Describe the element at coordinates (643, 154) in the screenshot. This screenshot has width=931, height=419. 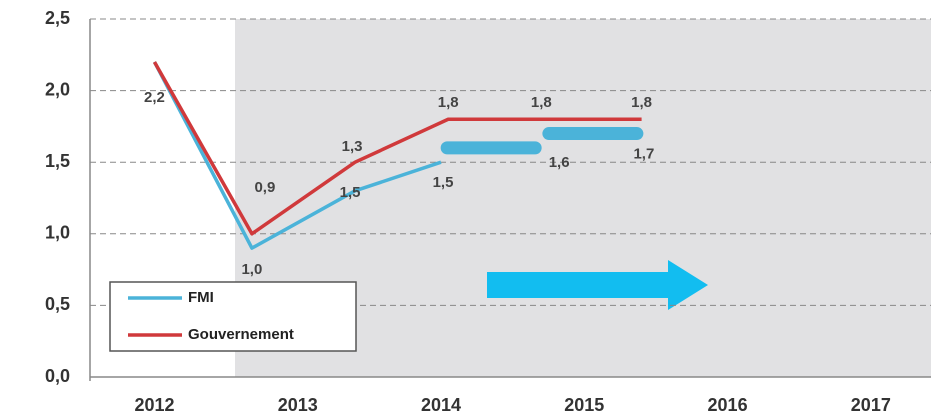
I see `data-label: 1,7` at that location.